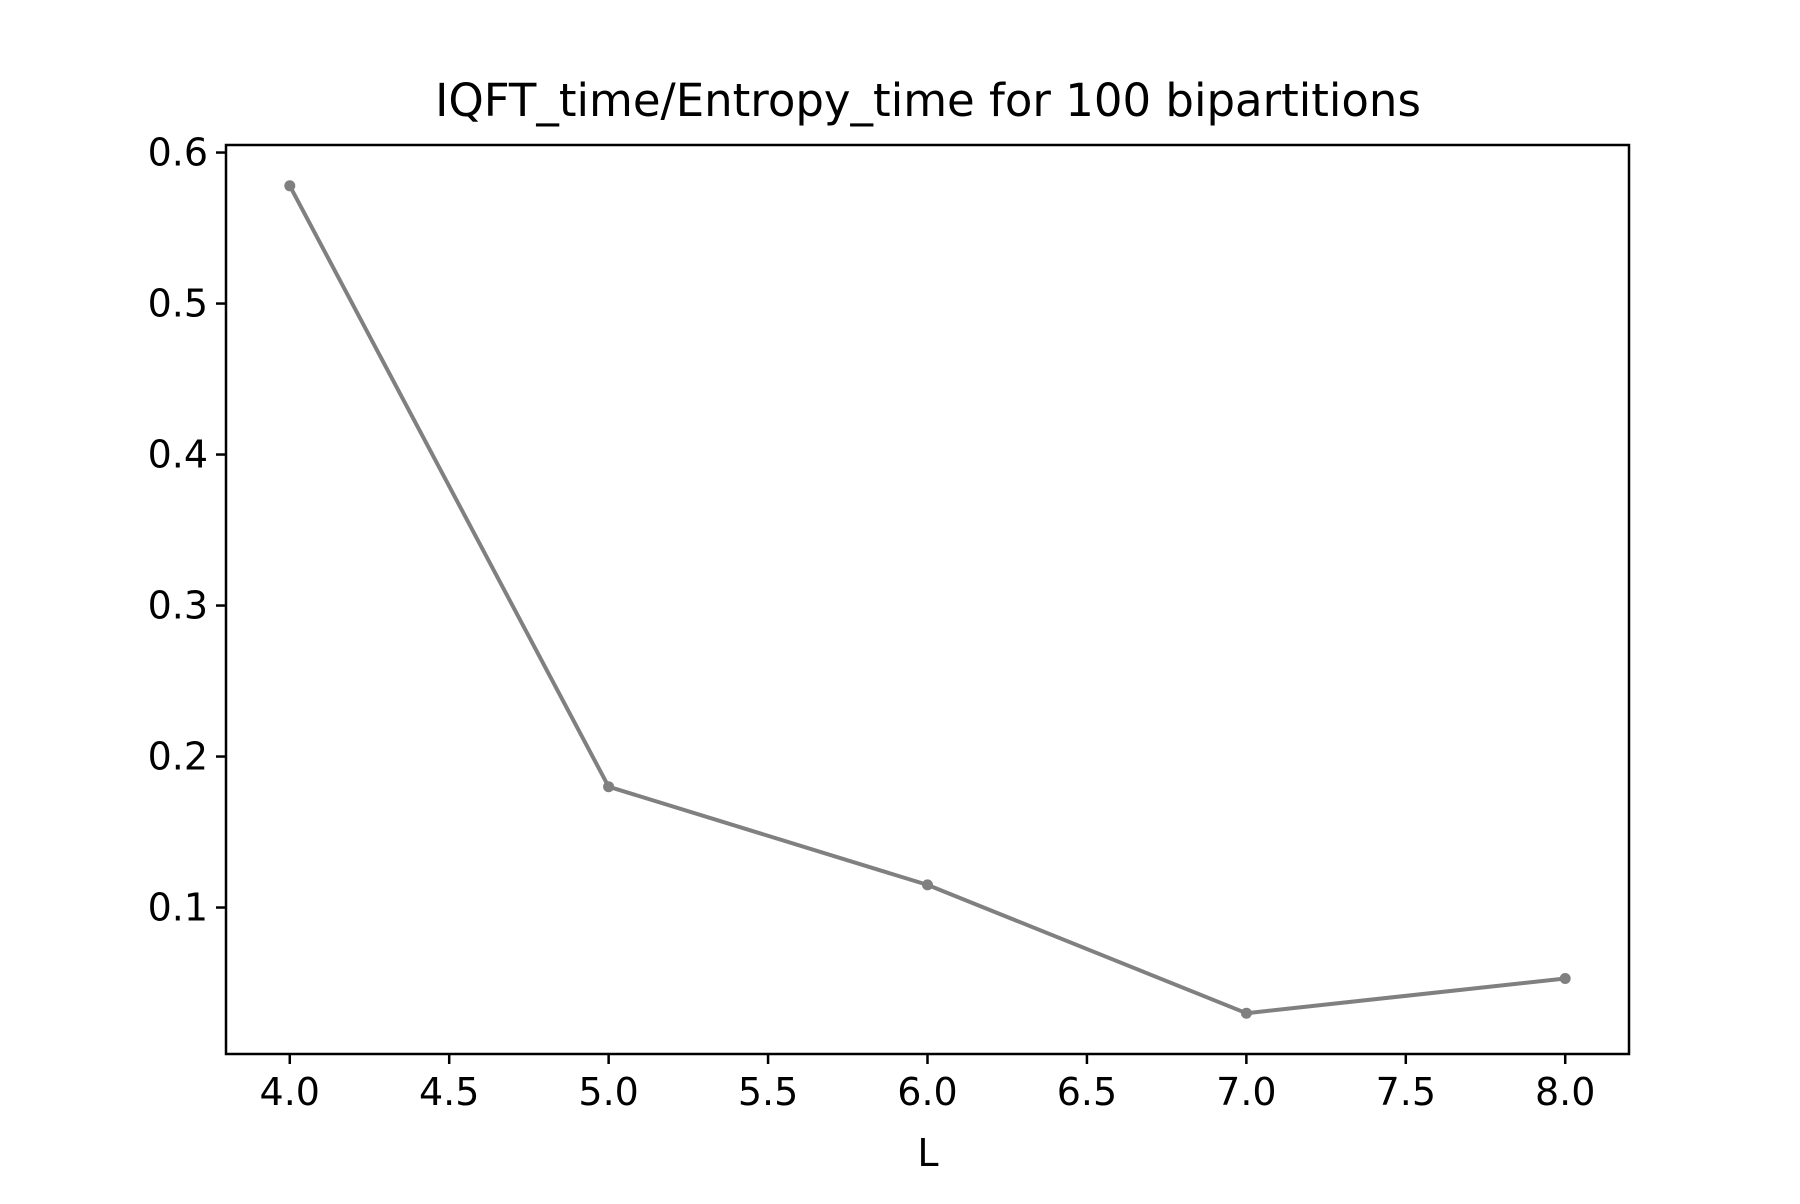  Describe the element at coordinates (178, 153) in the screenshot. I see `y-tick-label: 0.6` at that location.